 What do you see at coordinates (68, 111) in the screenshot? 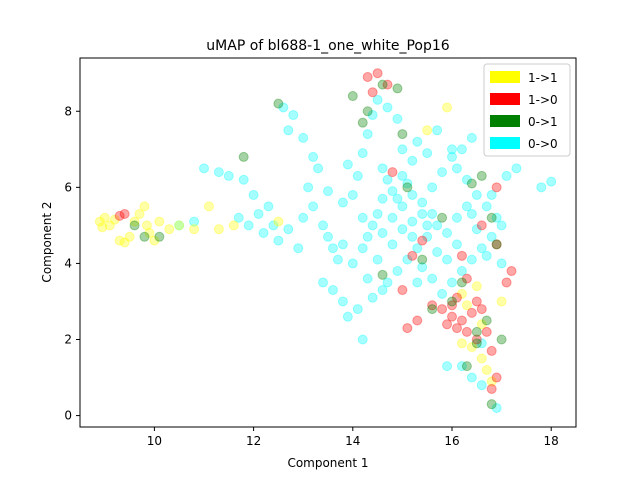
I see `y-tick-label: 8` at bounding box center [68, 111].